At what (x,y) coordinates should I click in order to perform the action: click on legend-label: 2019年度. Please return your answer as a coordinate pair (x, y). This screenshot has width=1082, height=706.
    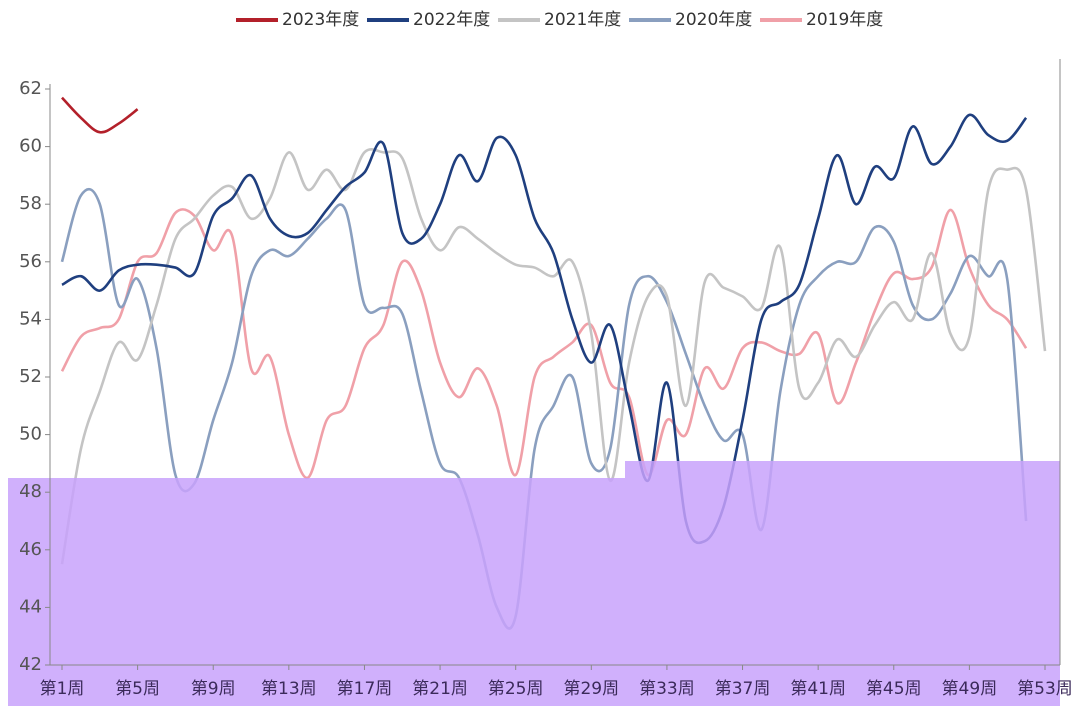
    Looking at the image, I should click on (844, 20).